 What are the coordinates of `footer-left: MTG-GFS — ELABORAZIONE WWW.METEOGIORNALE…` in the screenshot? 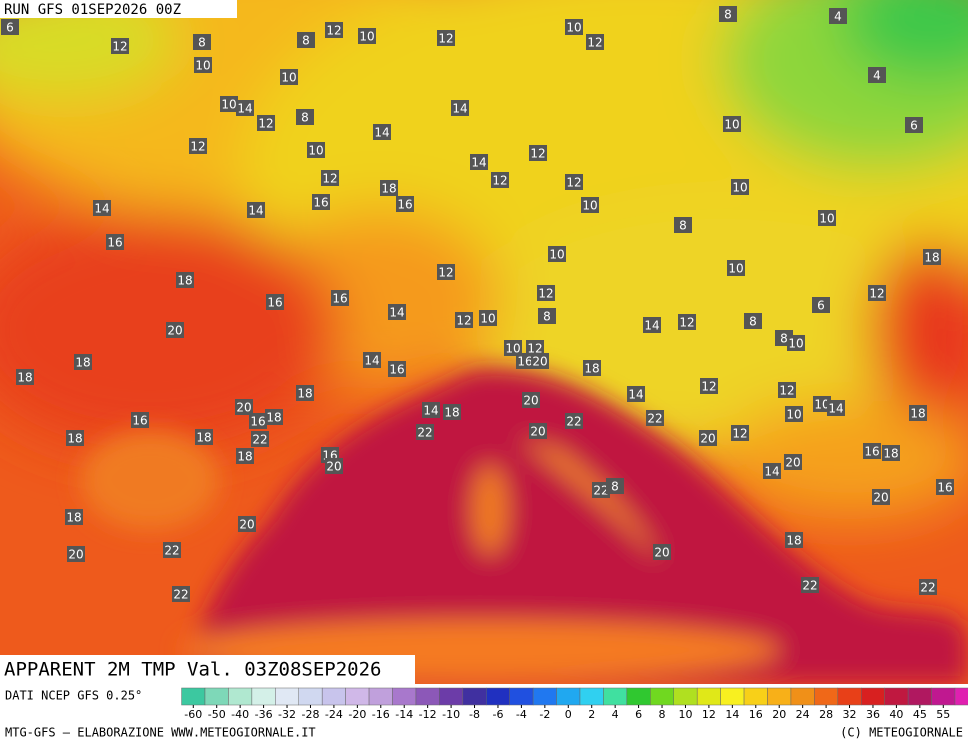 It's located at (160, 733).